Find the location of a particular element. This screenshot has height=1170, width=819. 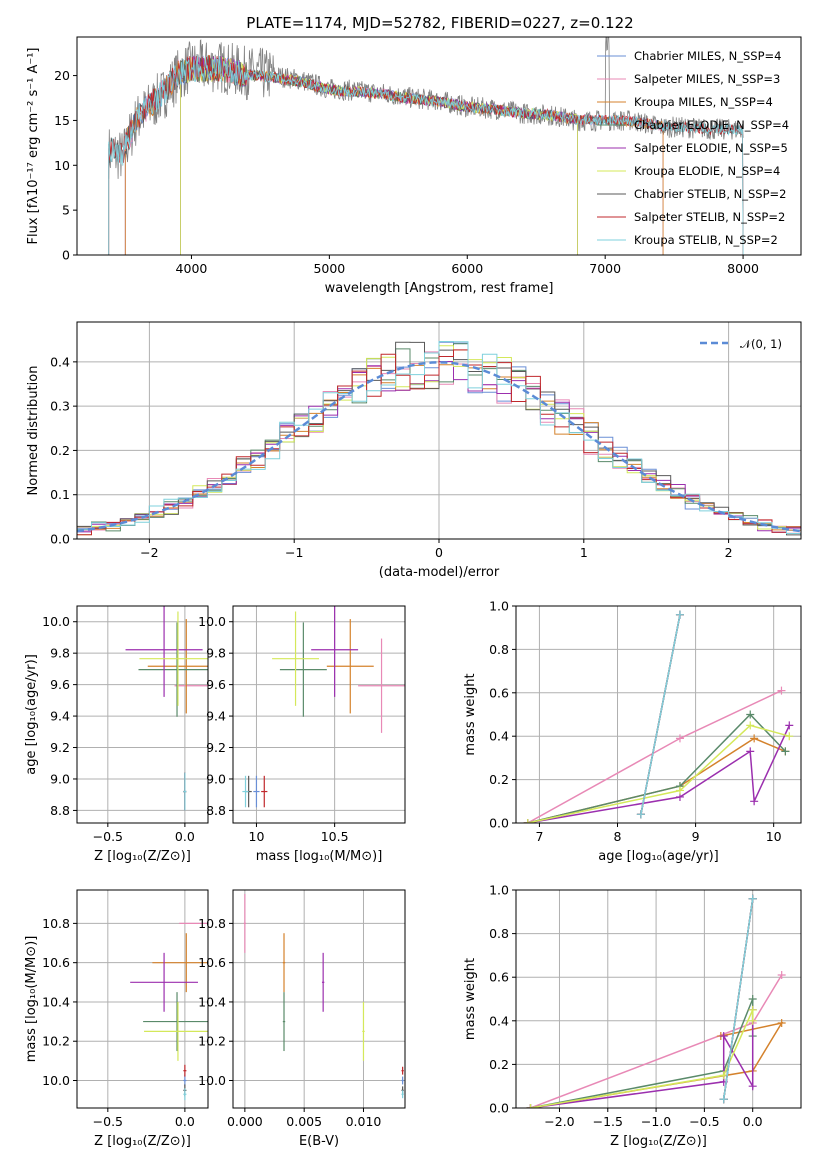

x-tick-label: −2.0 is located at coordinates (559, 1121).